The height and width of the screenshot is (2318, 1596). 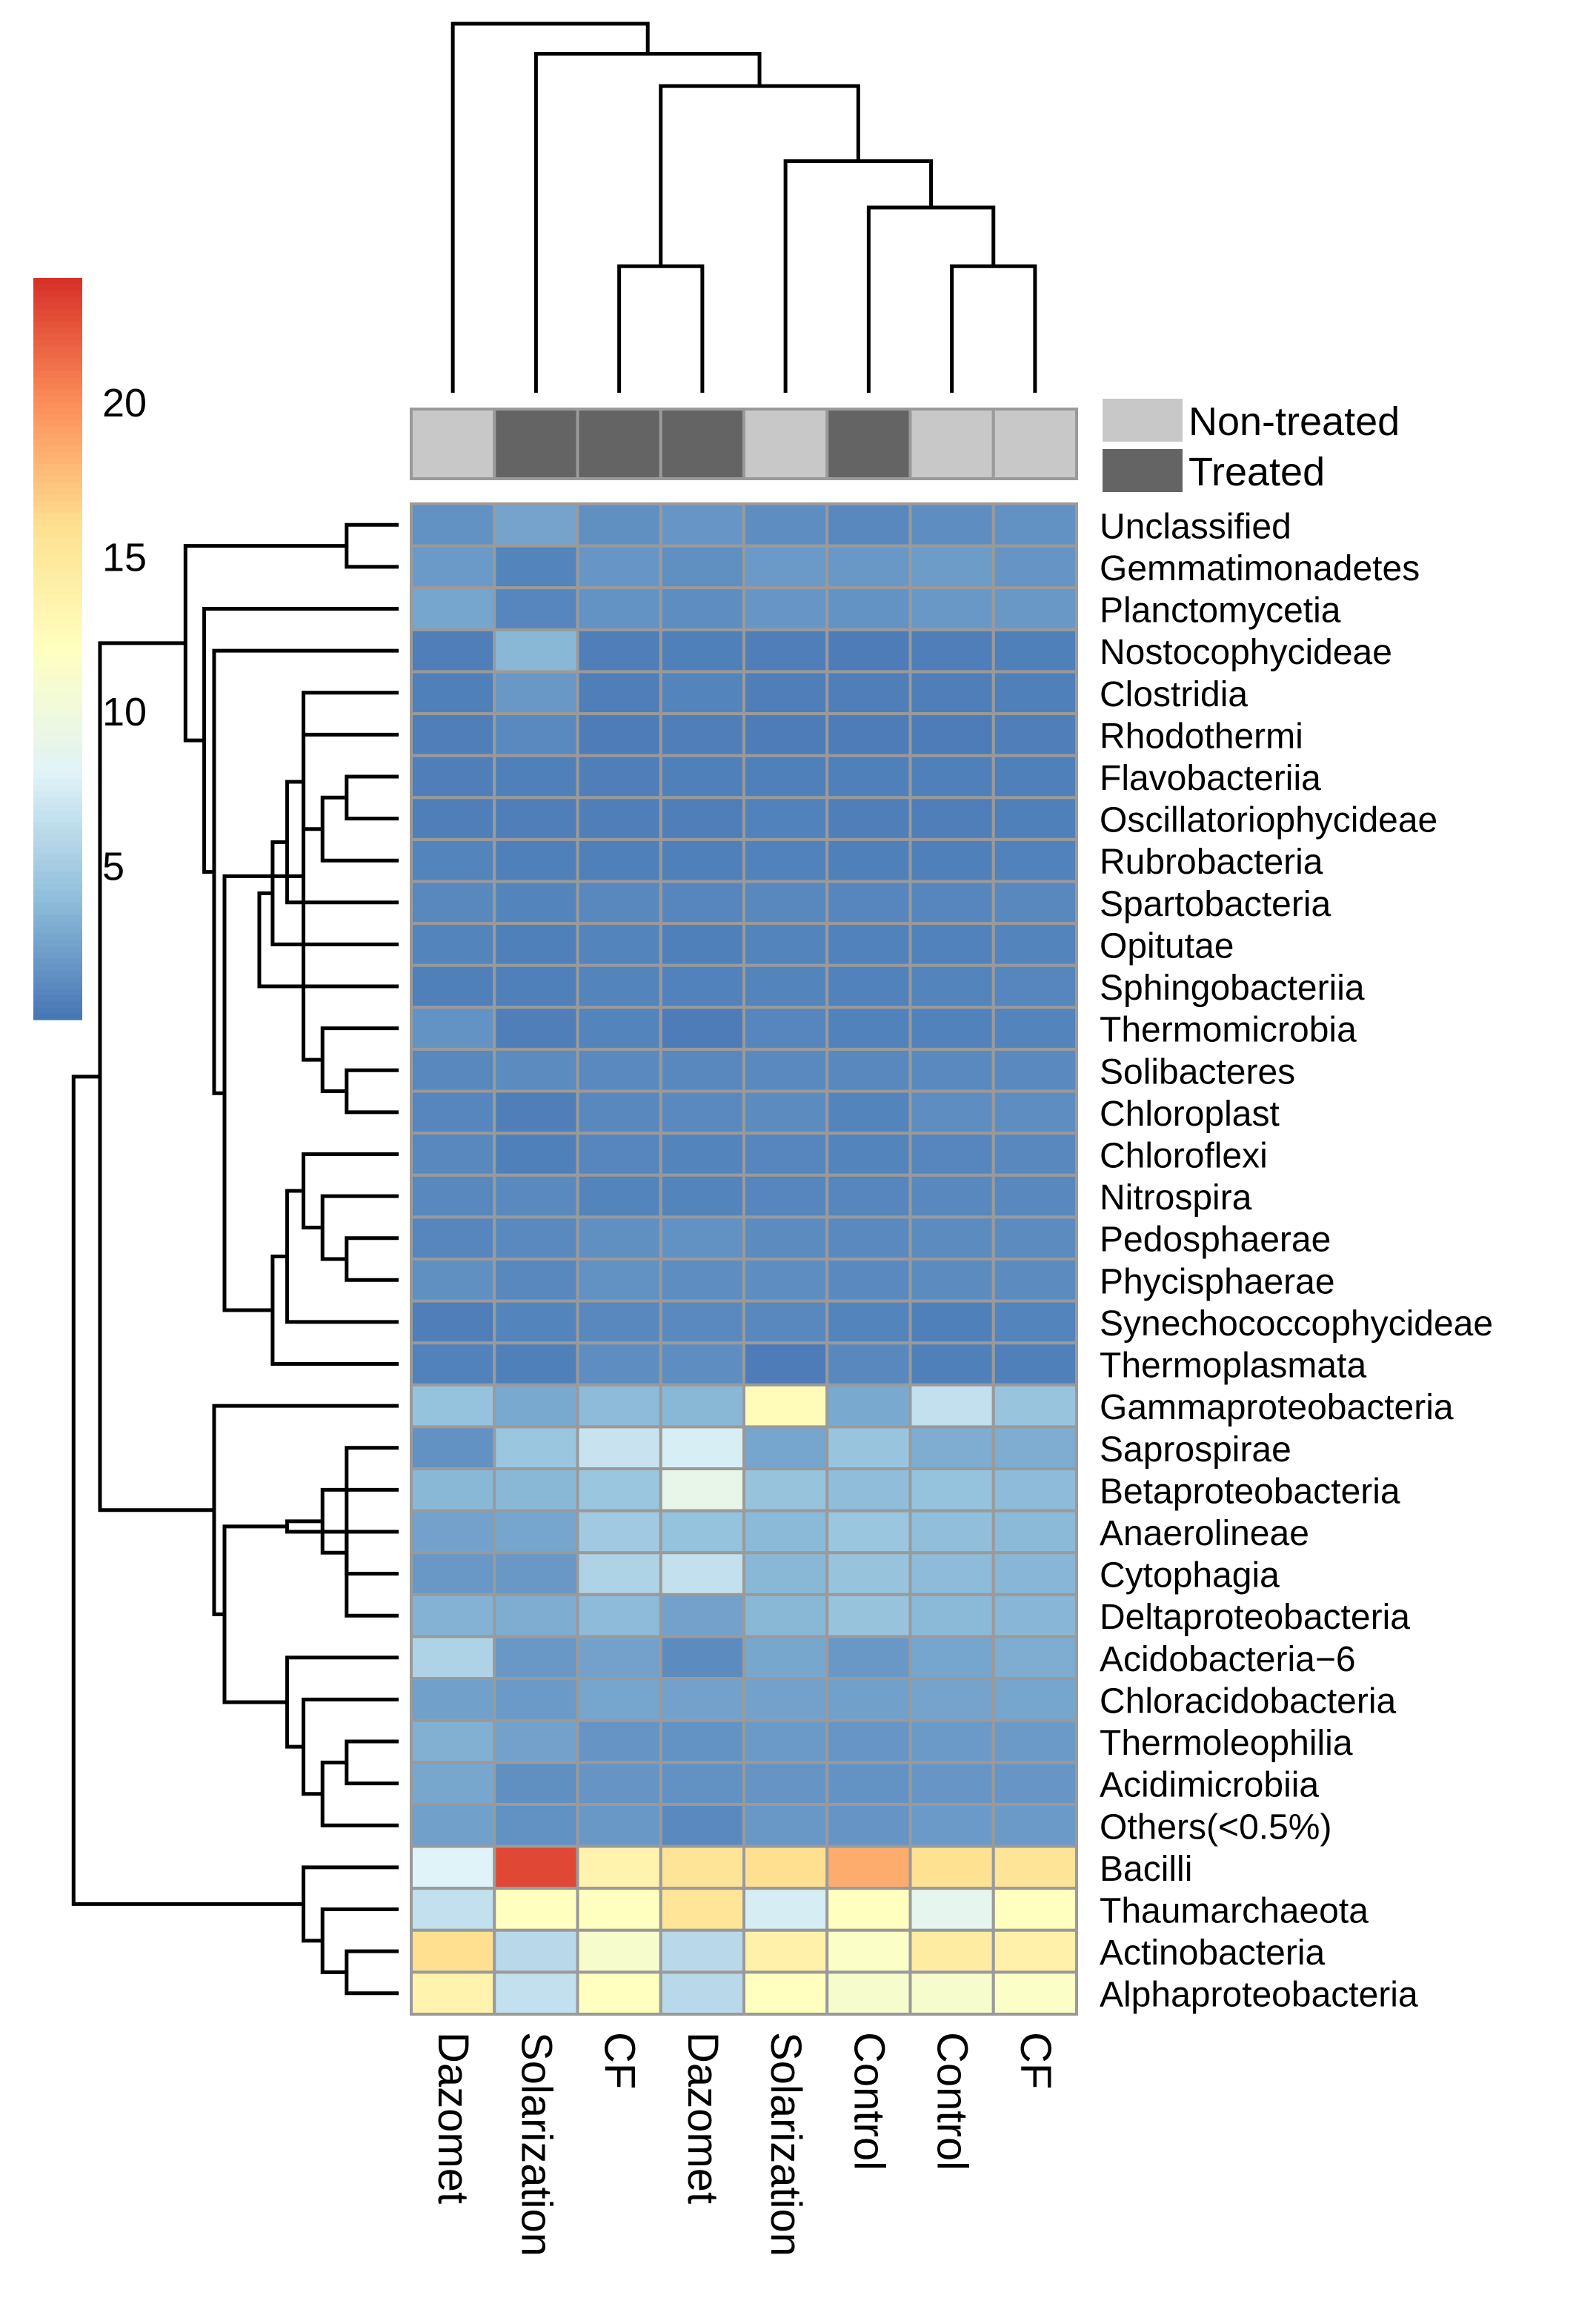 I want to click on cell-rhodothermi-col4, so click(x=702, y=734).